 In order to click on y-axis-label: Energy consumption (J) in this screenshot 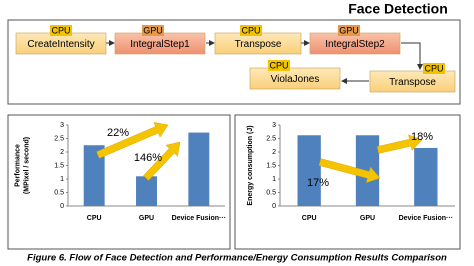, I will do `click(250, 165)`.